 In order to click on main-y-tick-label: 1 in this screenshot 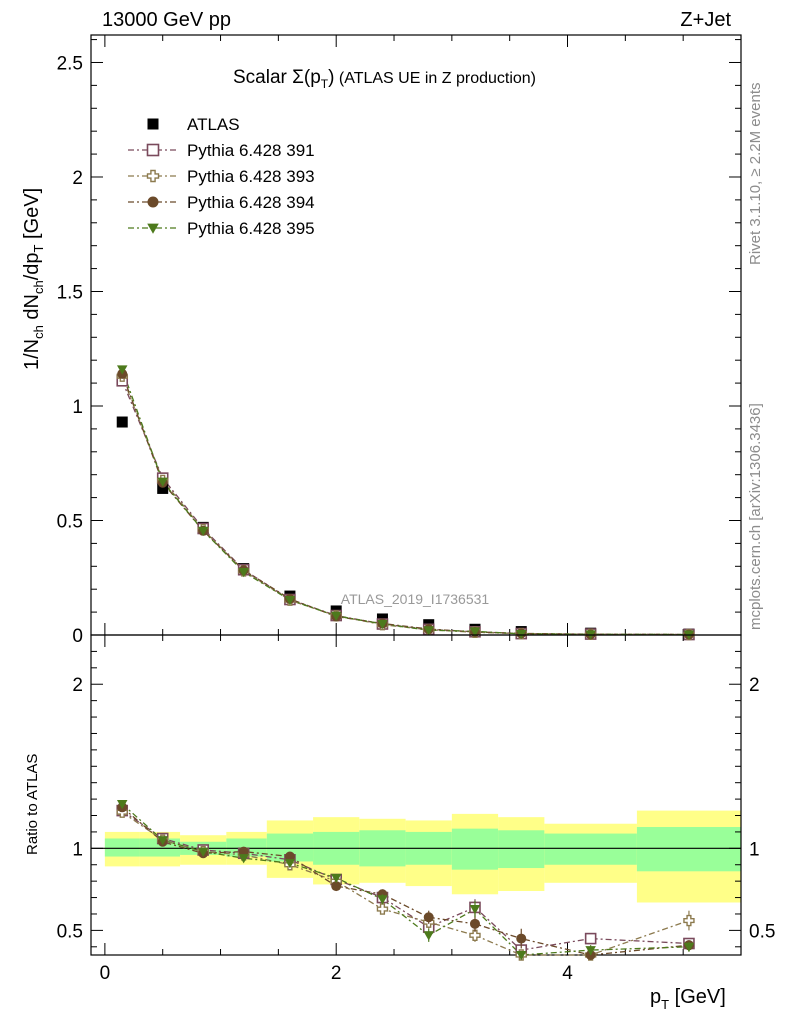, I will do `click(77, 407)`.